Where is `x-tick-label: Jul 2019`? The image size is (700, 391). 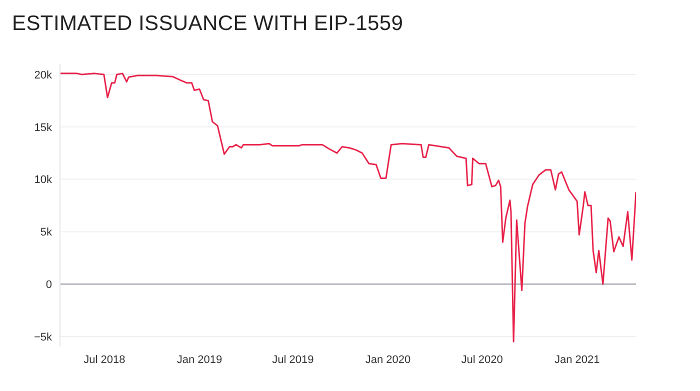 x-tick-label: Jul 2019 is located at coordinates (293, 360).